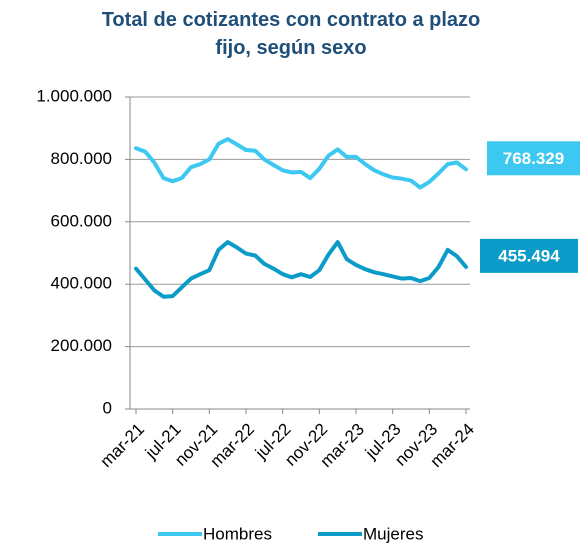 This screenshot has width=582, height=552. Describe the element at coordinates (107, 407) in the screenshot. I see `y-tick-label: 0` at that location.